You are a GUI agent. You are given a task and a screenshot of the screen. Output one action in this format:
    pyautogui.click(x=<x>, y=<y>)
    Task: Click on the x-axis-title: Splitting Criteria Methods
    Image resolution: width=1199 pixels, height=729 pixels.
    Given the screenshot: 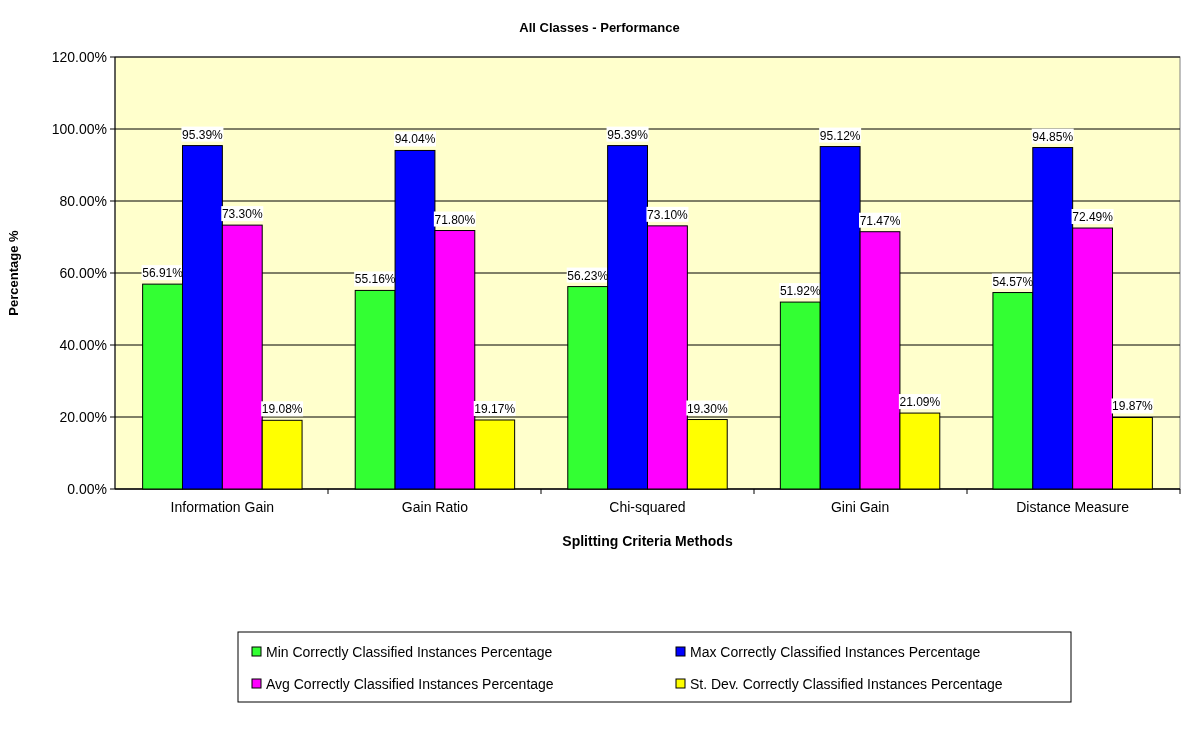 What is the action you would take?
    pyautogui.click(x=647, y=541)
    